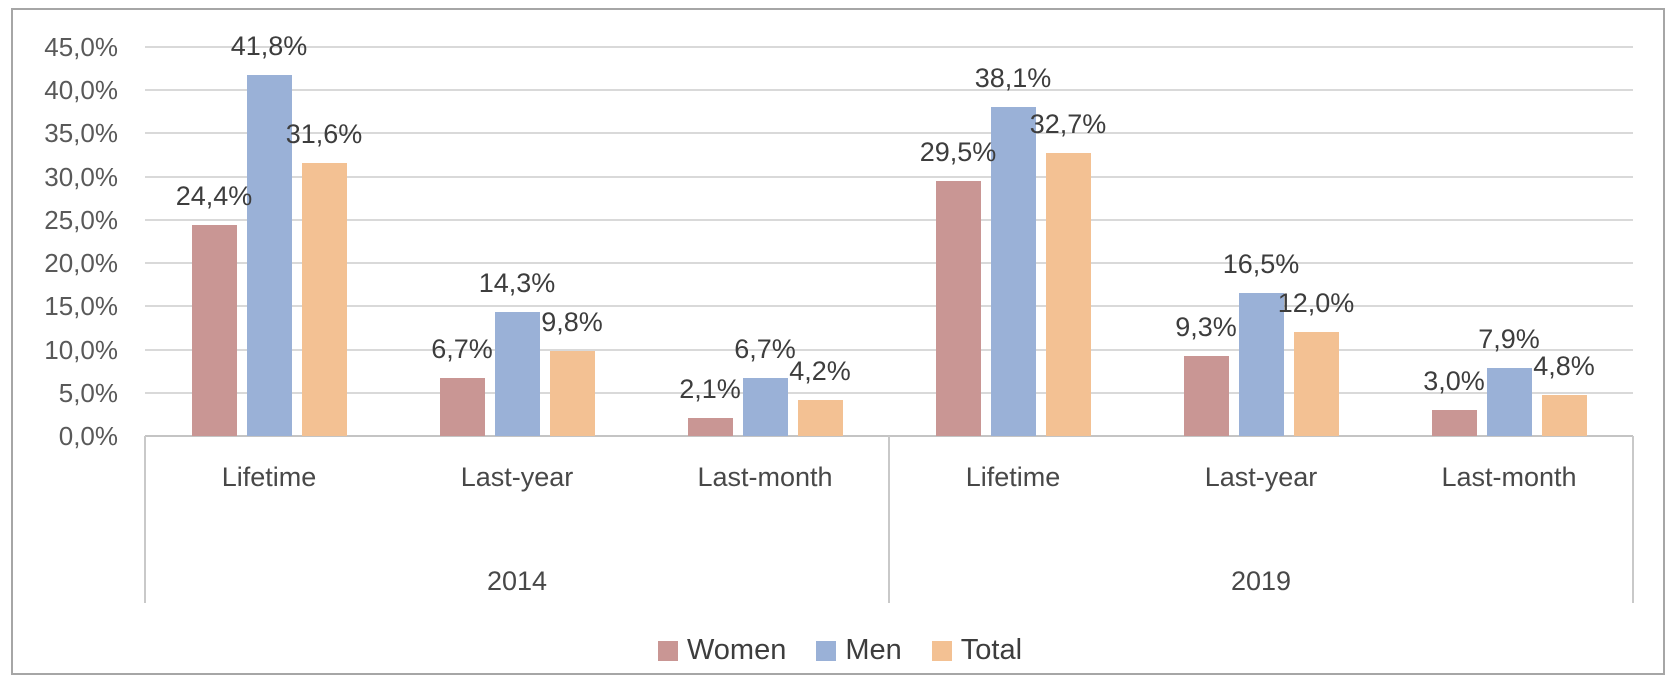 This screenshot has height=688, width=1680. What do you see at coordinates (81, 47) in the screenshot?
I see `y-tick-label: 45,0%` at bounding box center [81, 47].